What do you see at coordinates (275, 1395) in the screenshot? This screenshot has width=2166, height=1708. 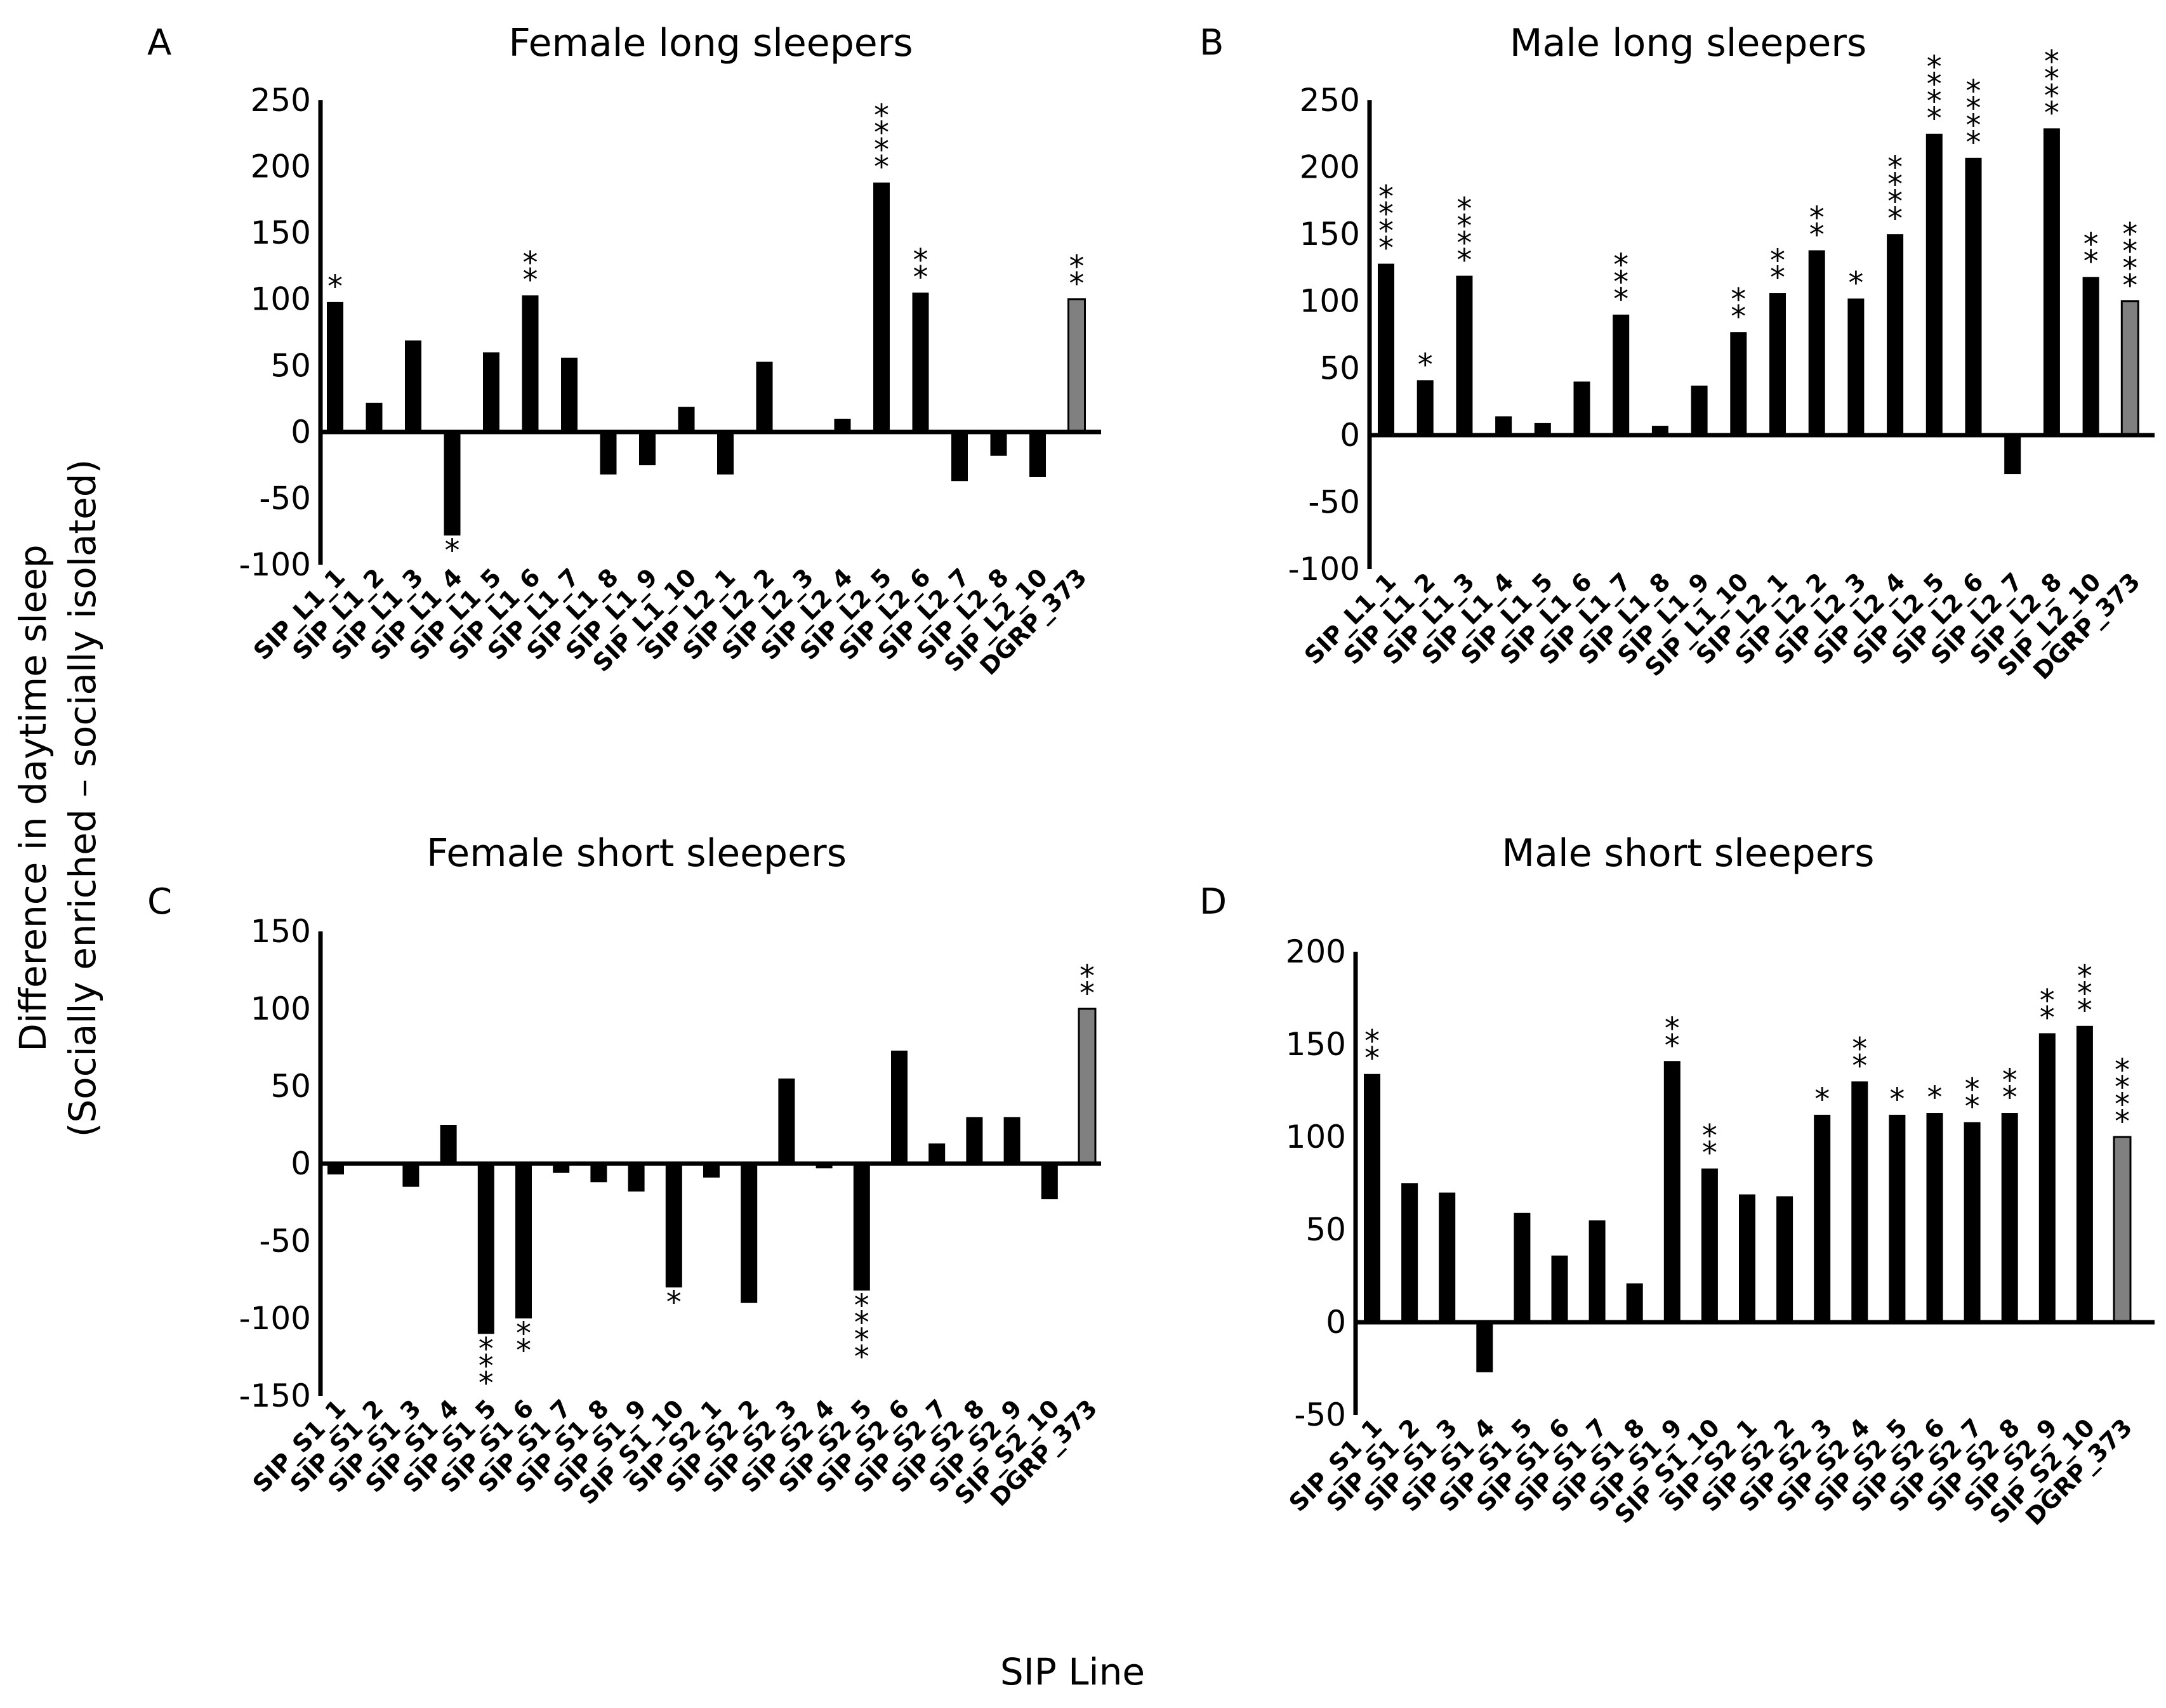 I see `y-tick-label: -150` at bounding box center [275, 1395].